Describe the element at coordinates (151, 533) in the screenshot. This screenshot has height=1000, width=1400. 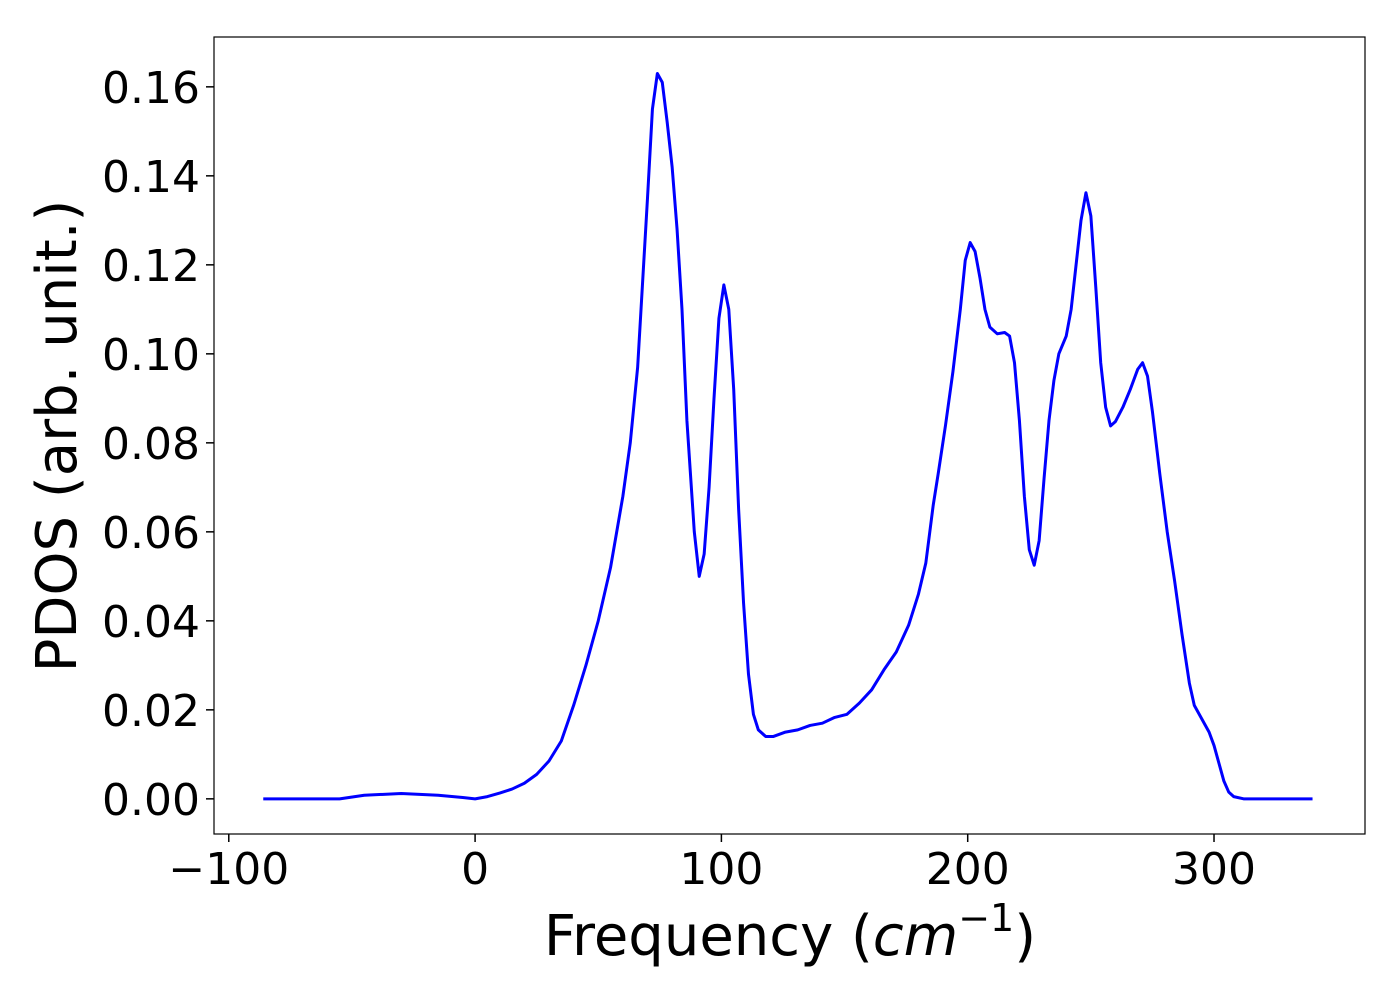
I see `y-tick-label: 0.06` at that location.